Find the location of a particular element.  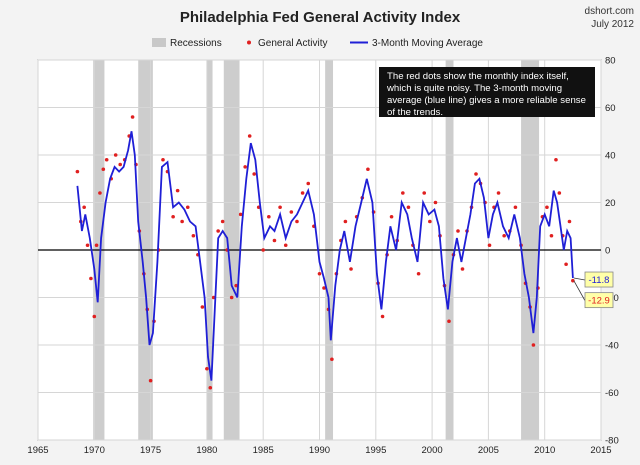

legend-recessions-label: Recessions is located at coordinates (196, 43).